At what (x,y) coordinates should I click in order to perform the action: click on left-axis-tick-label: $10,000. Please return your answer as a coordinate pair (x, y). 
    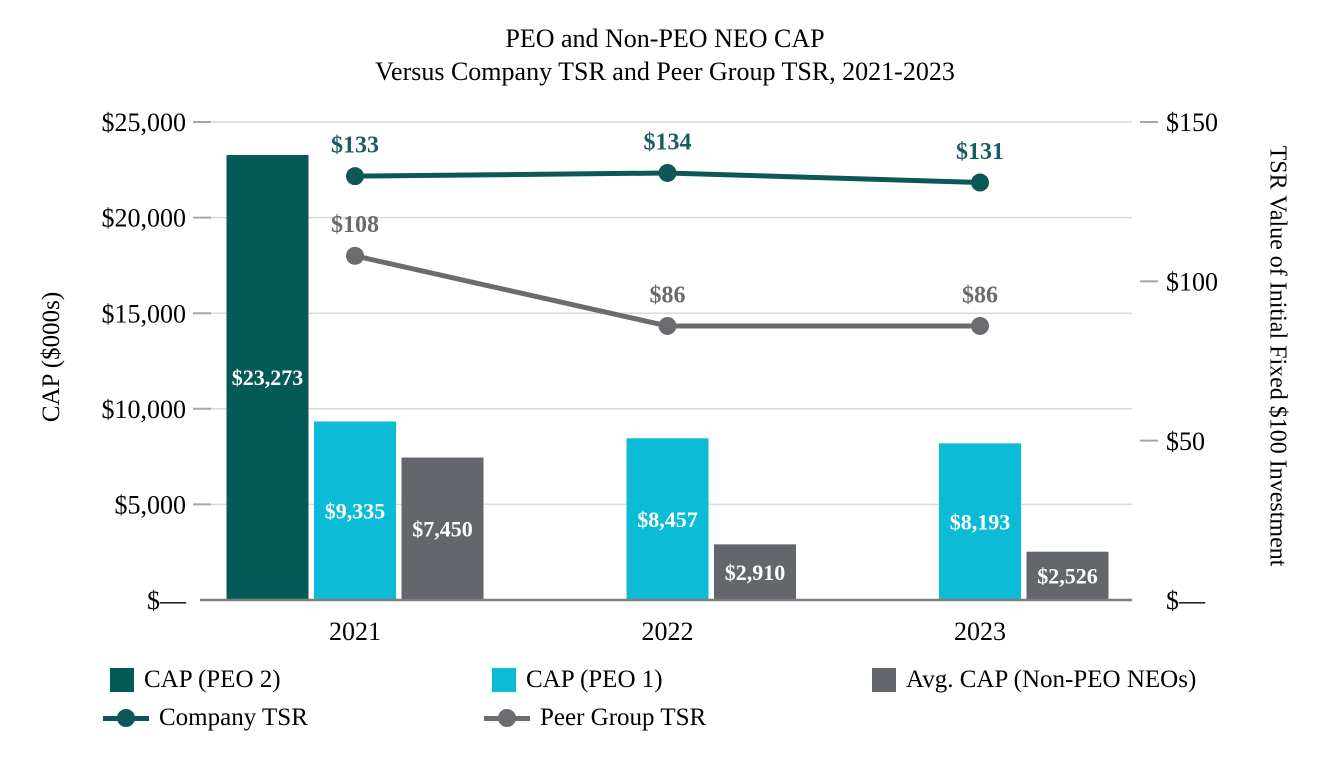
    Looking at the image, I should click on (144, 409).